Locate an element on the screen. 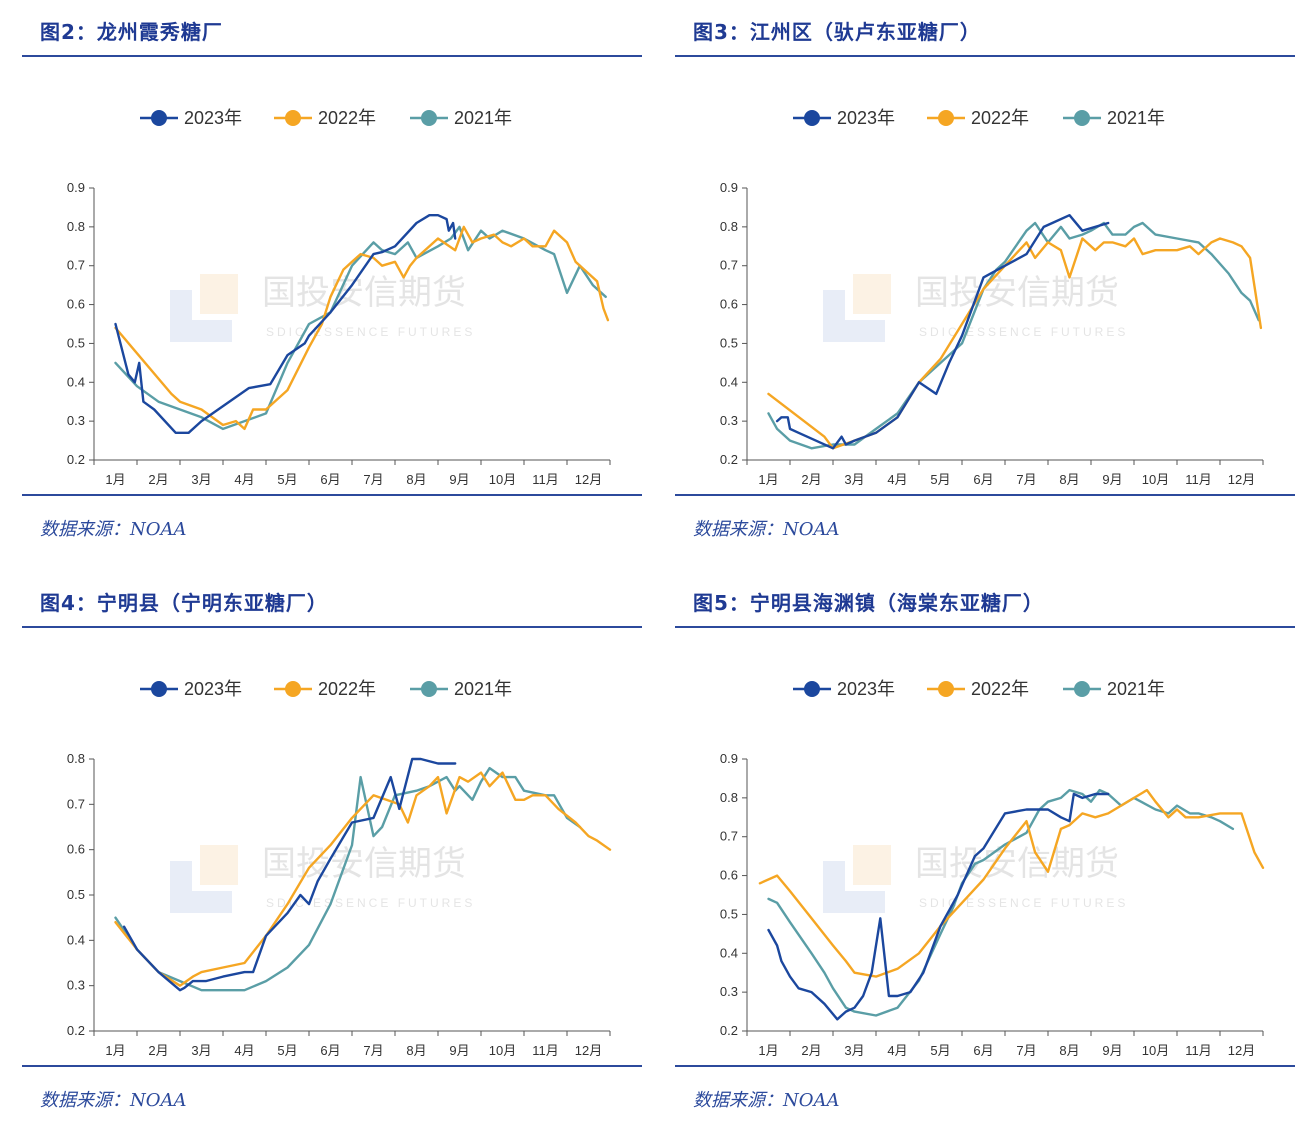  legend-item: 2022年 is located at coordinates (325, 118).